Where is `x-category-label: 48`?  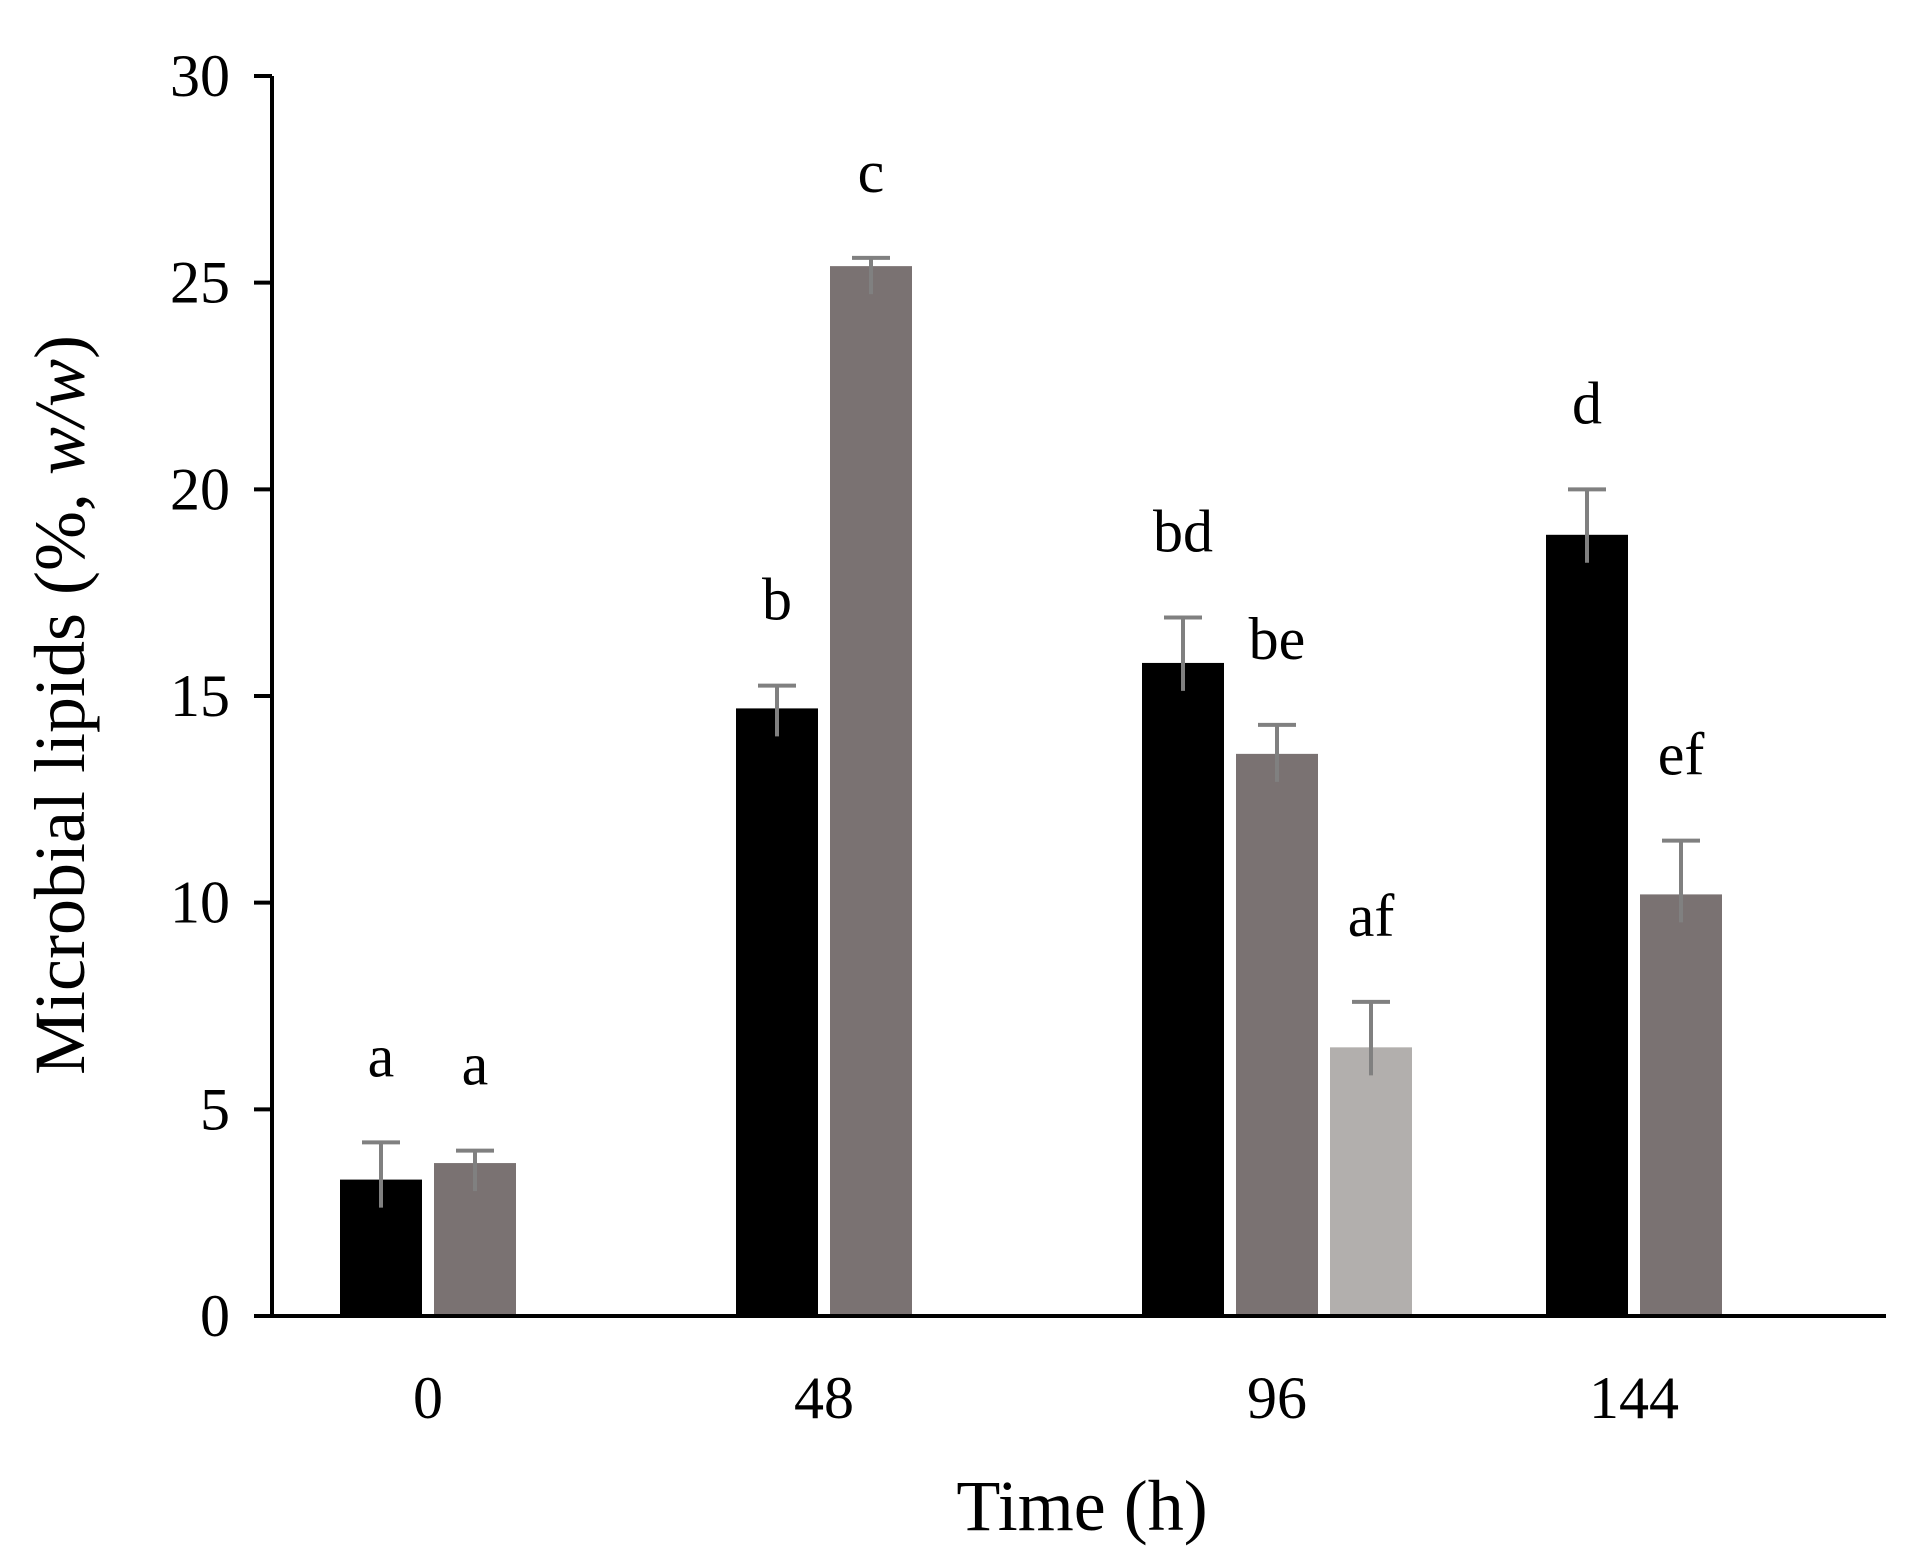 x-category-label: 48 is located at coordinates (824, 1398).